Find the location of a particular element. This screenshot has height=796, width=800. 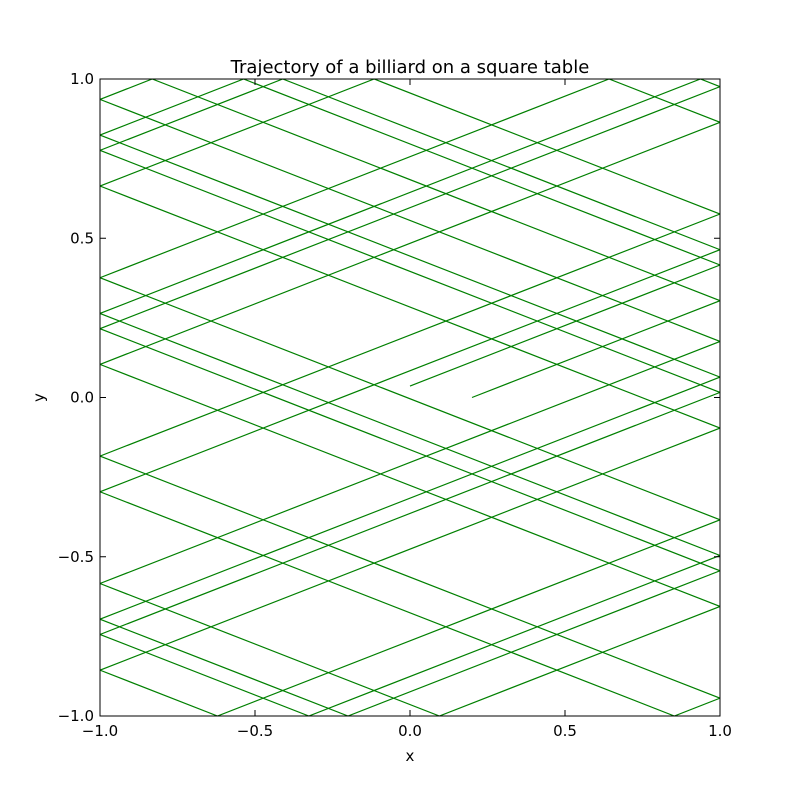

x-tick-label: 1.0 is located at coordinates (720, 731).